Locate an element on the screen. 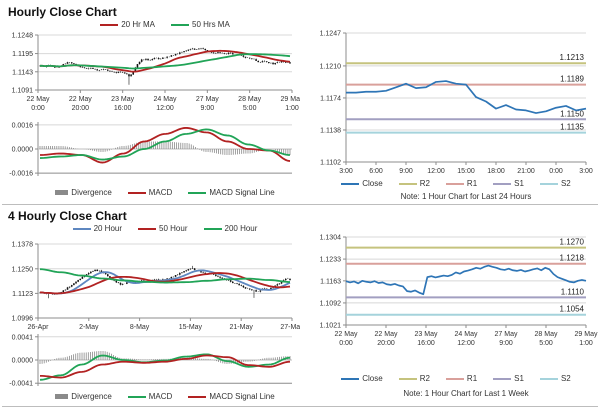  pivot-value-label: 1.1218 is located at coordinates (572, 258).